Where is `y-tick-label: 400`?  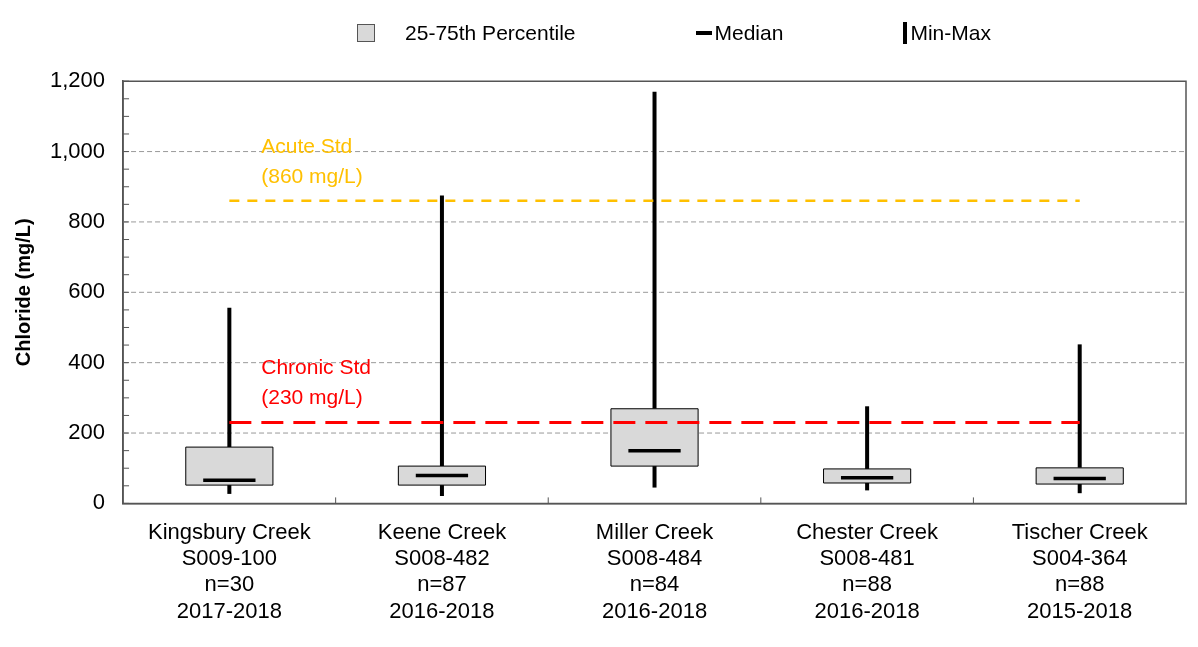
y-tick-label: 400 is located at coordinates (87, 361).